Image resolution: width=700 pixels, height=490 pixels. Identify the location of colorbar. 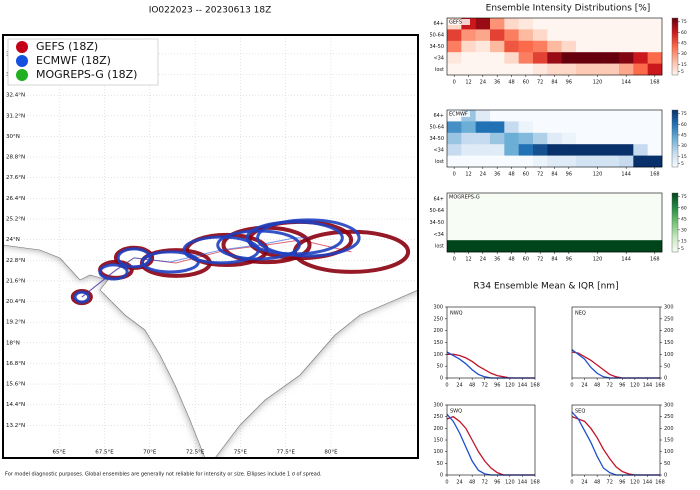
(675, 222).